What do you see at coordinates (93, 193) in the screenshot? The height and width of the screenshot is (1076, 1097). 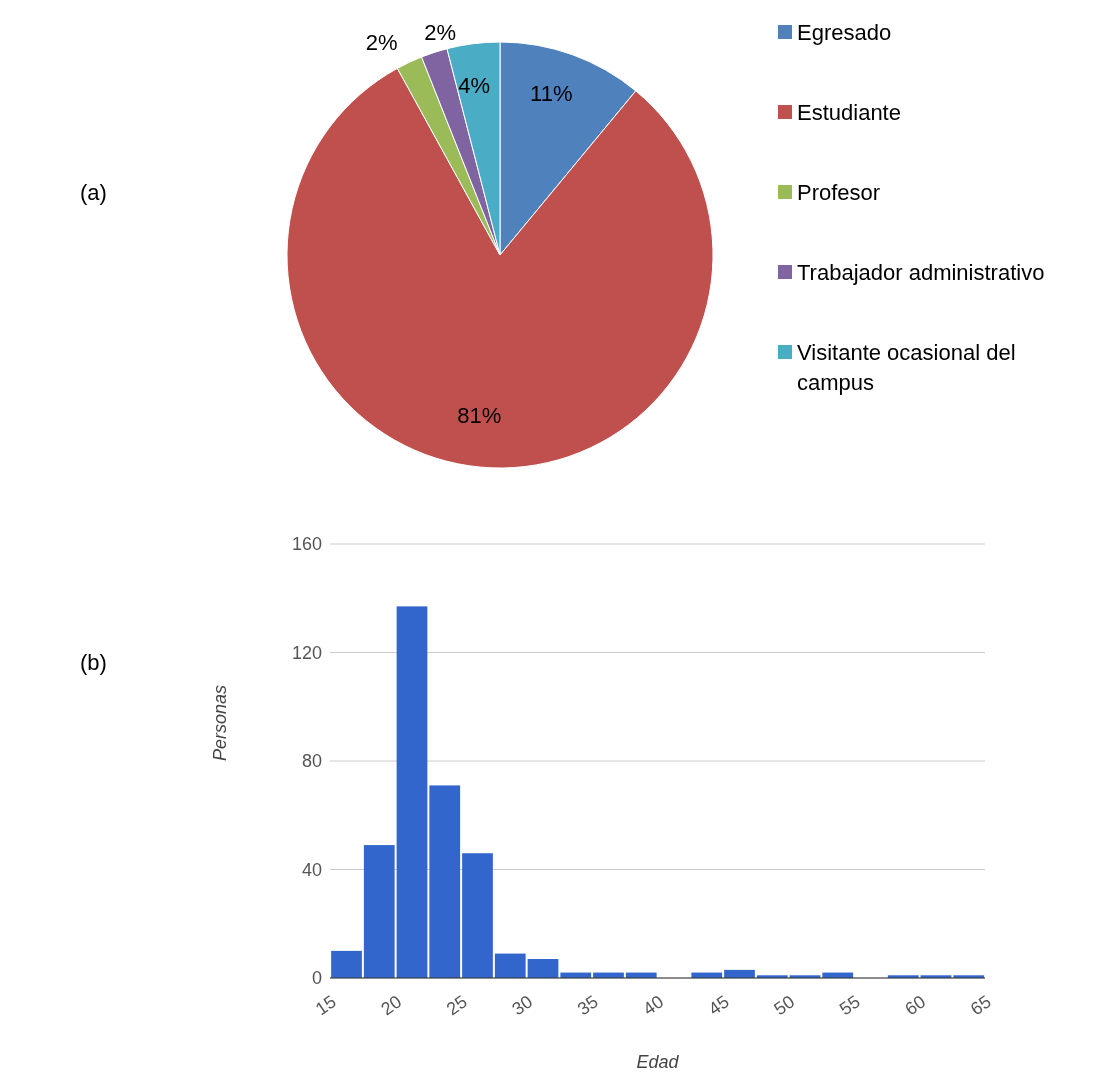 I see `text: (a)` at bounding box center [93, 193].